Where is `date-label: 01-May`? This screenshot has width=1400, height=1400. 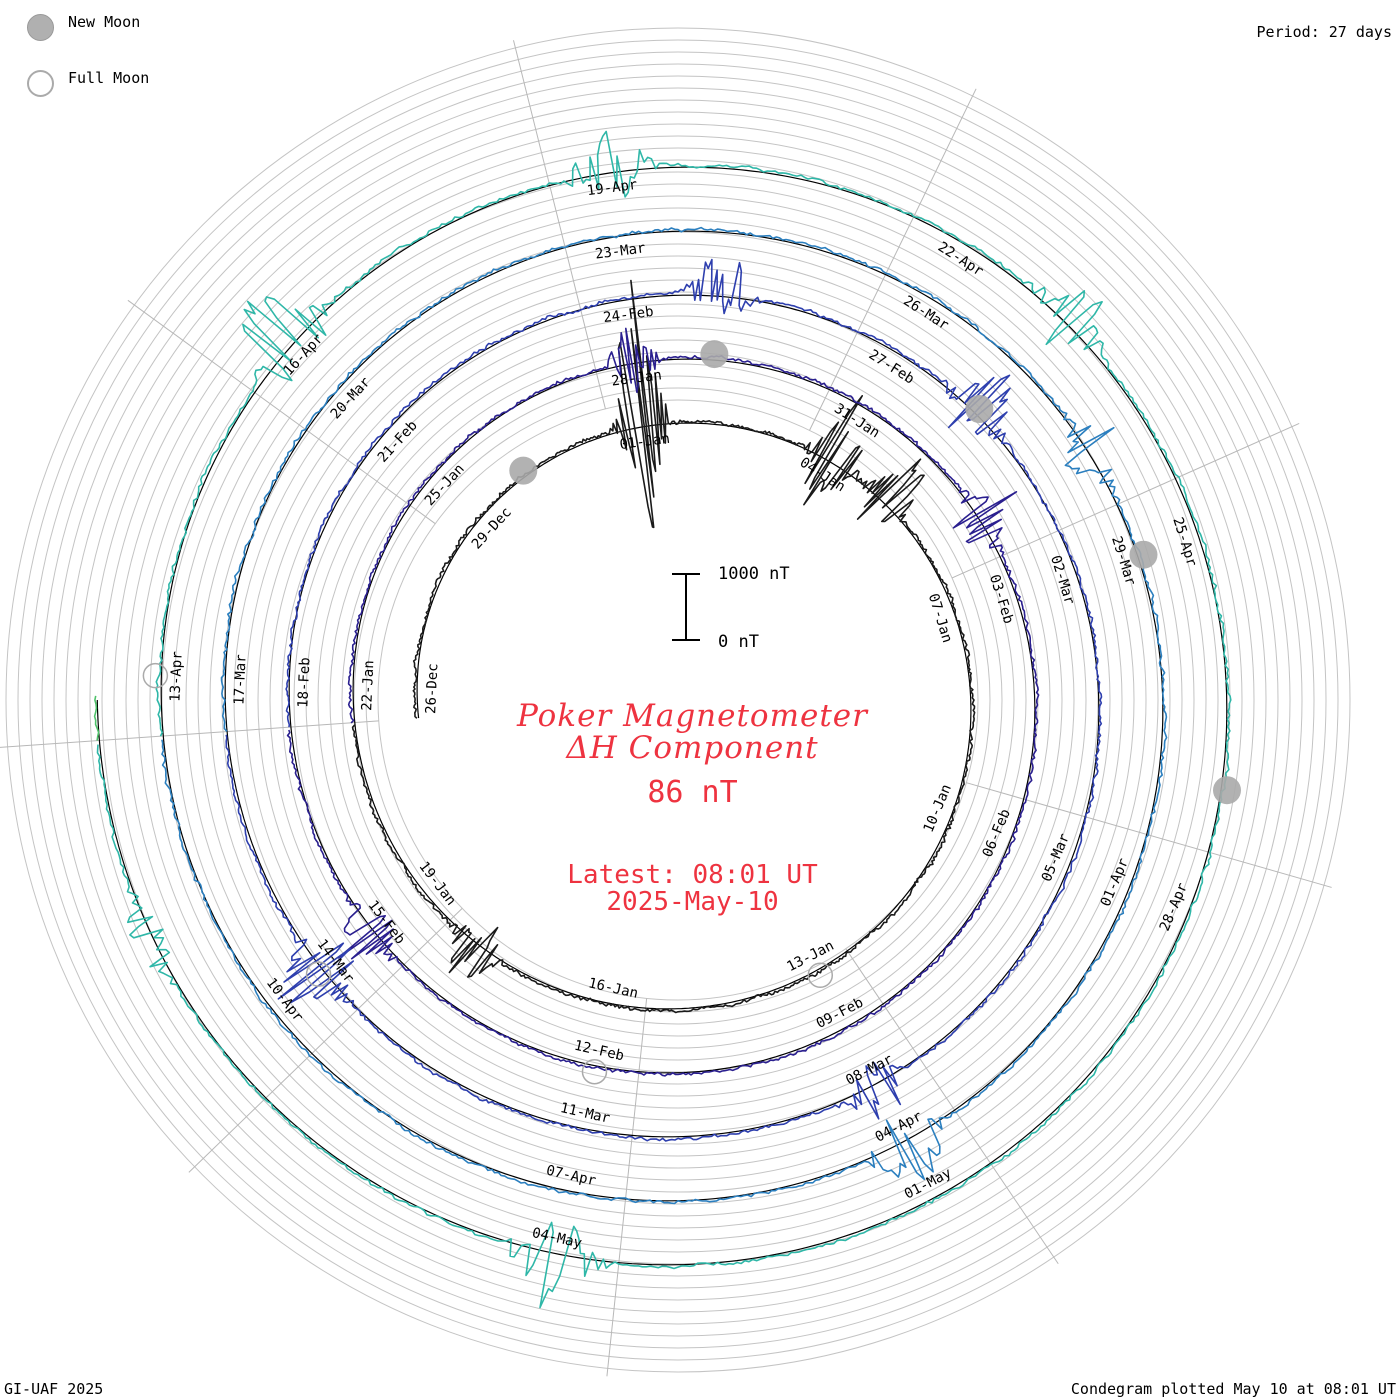 date-label: 01-May is located at coordinates (928, 1183).